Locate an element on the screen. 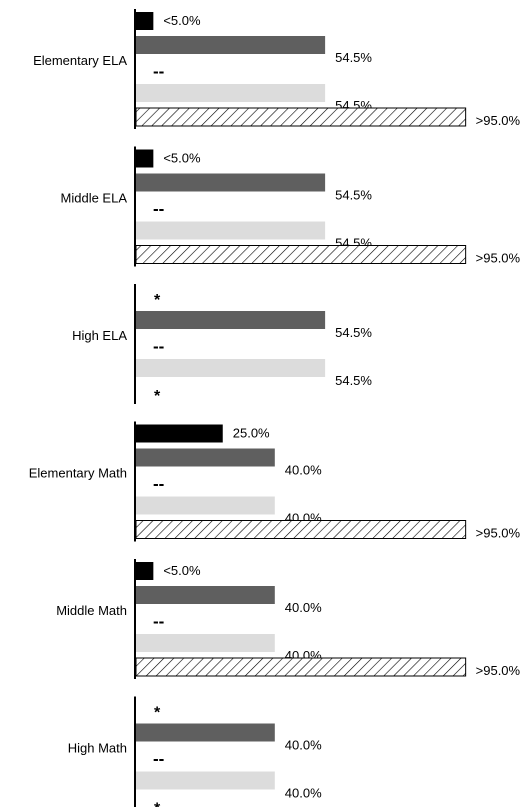 The image size is (532, 807). data-label: 25.0% is located at coordinates (251, 433).